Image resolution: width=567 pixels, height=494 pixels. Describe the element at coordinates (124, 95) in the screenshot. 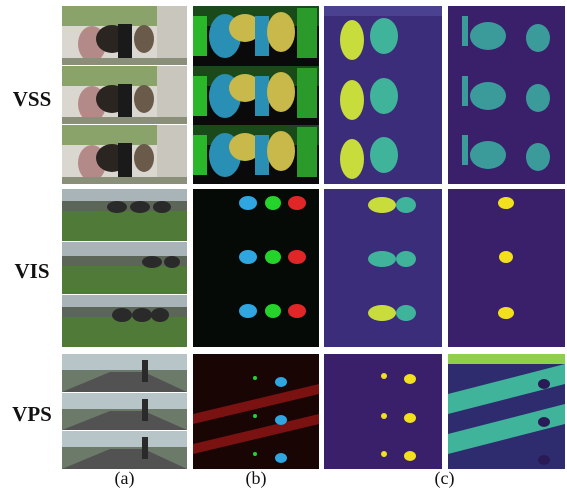

I see `vss-rgb-frames` at that location.